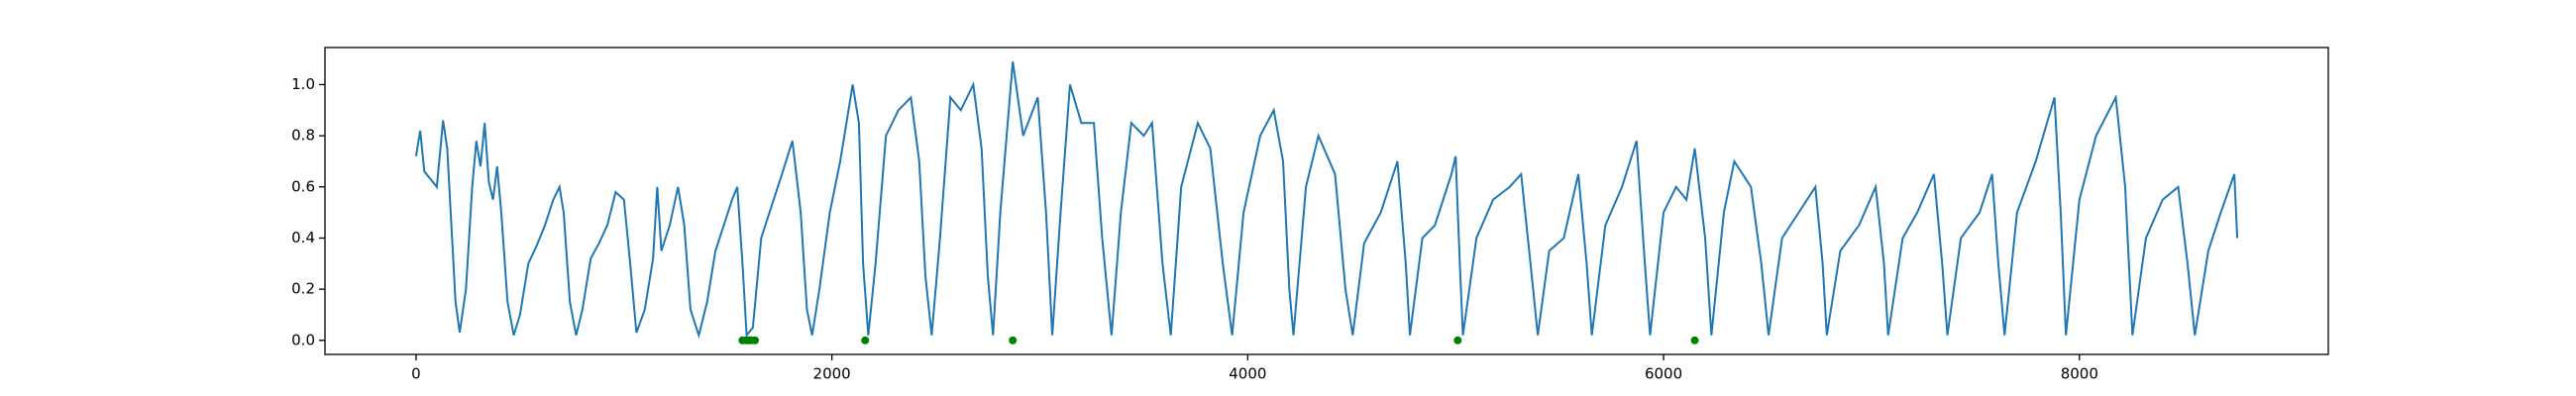 The image size is (2576, 396). What do you see at coordinates (303, 238) in the screenshot?
I see `y-tick-label: 0.4` at bounding box center [303, 238].